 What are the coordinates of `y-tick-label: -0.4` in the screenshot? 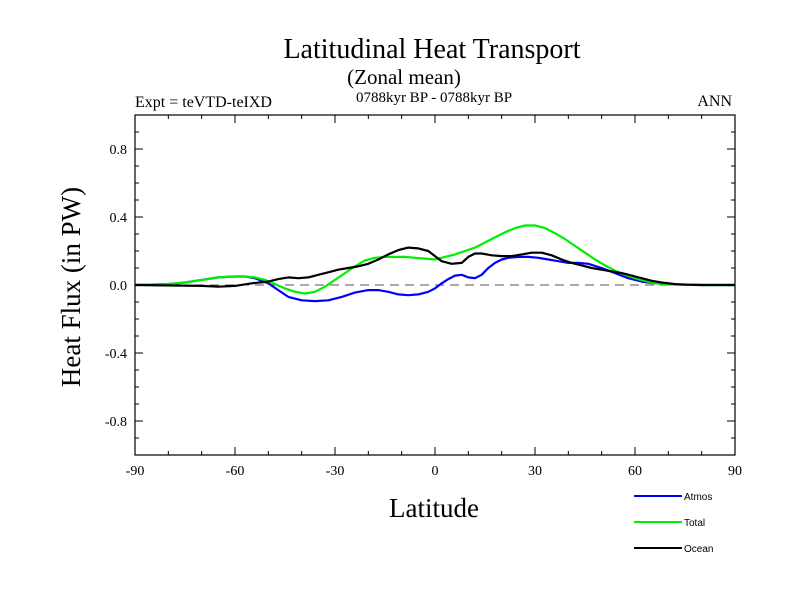 It's located at (116, 354).